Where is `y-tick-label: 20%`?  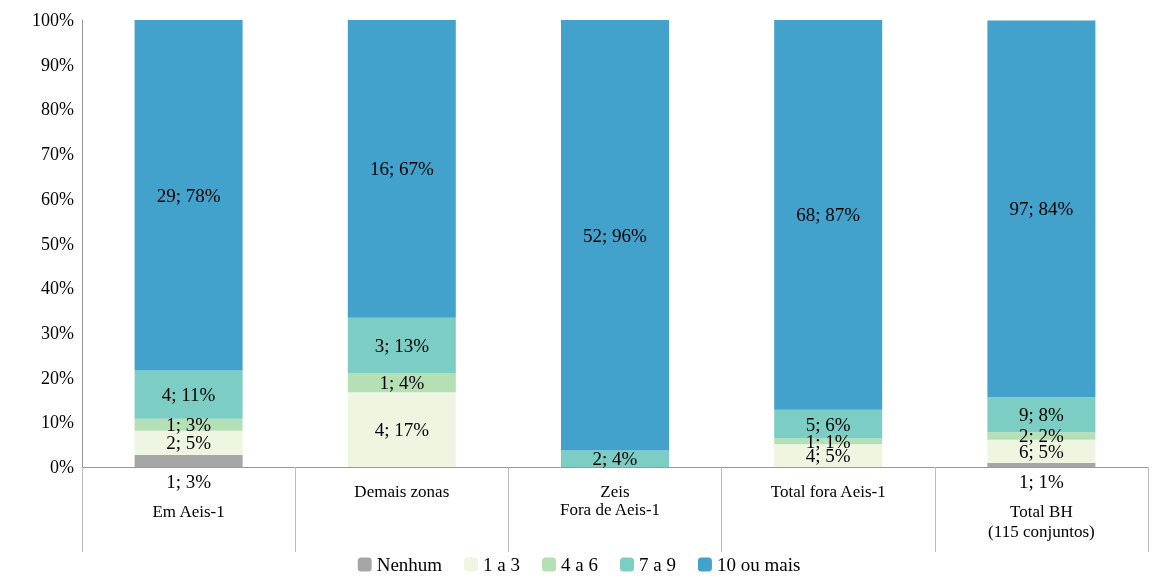
y-tick-label: 20% is located at coordinates (57, 377).